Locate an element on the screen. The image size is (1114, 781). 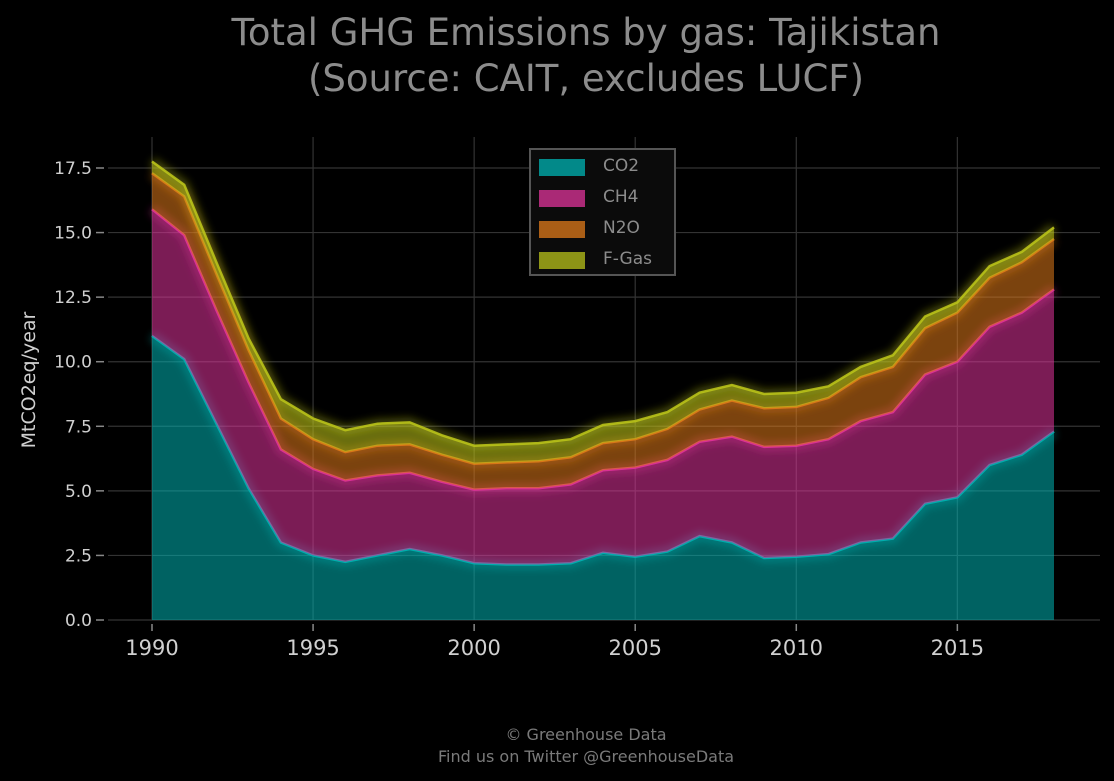
legend-label-ch4: CH4 is located at coordinates (621, 197).